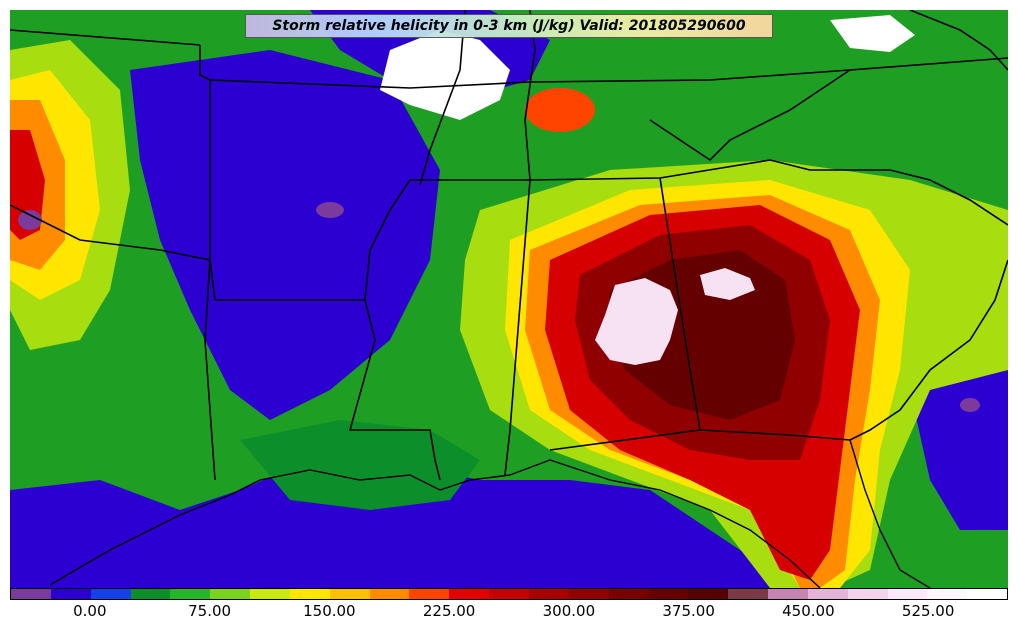 The height and width of the screenshot is (633, 1018). Describe the element at coordinates (90, 611) in the screenshot. I see `colorbar-tick-label: 0.00` at that location.